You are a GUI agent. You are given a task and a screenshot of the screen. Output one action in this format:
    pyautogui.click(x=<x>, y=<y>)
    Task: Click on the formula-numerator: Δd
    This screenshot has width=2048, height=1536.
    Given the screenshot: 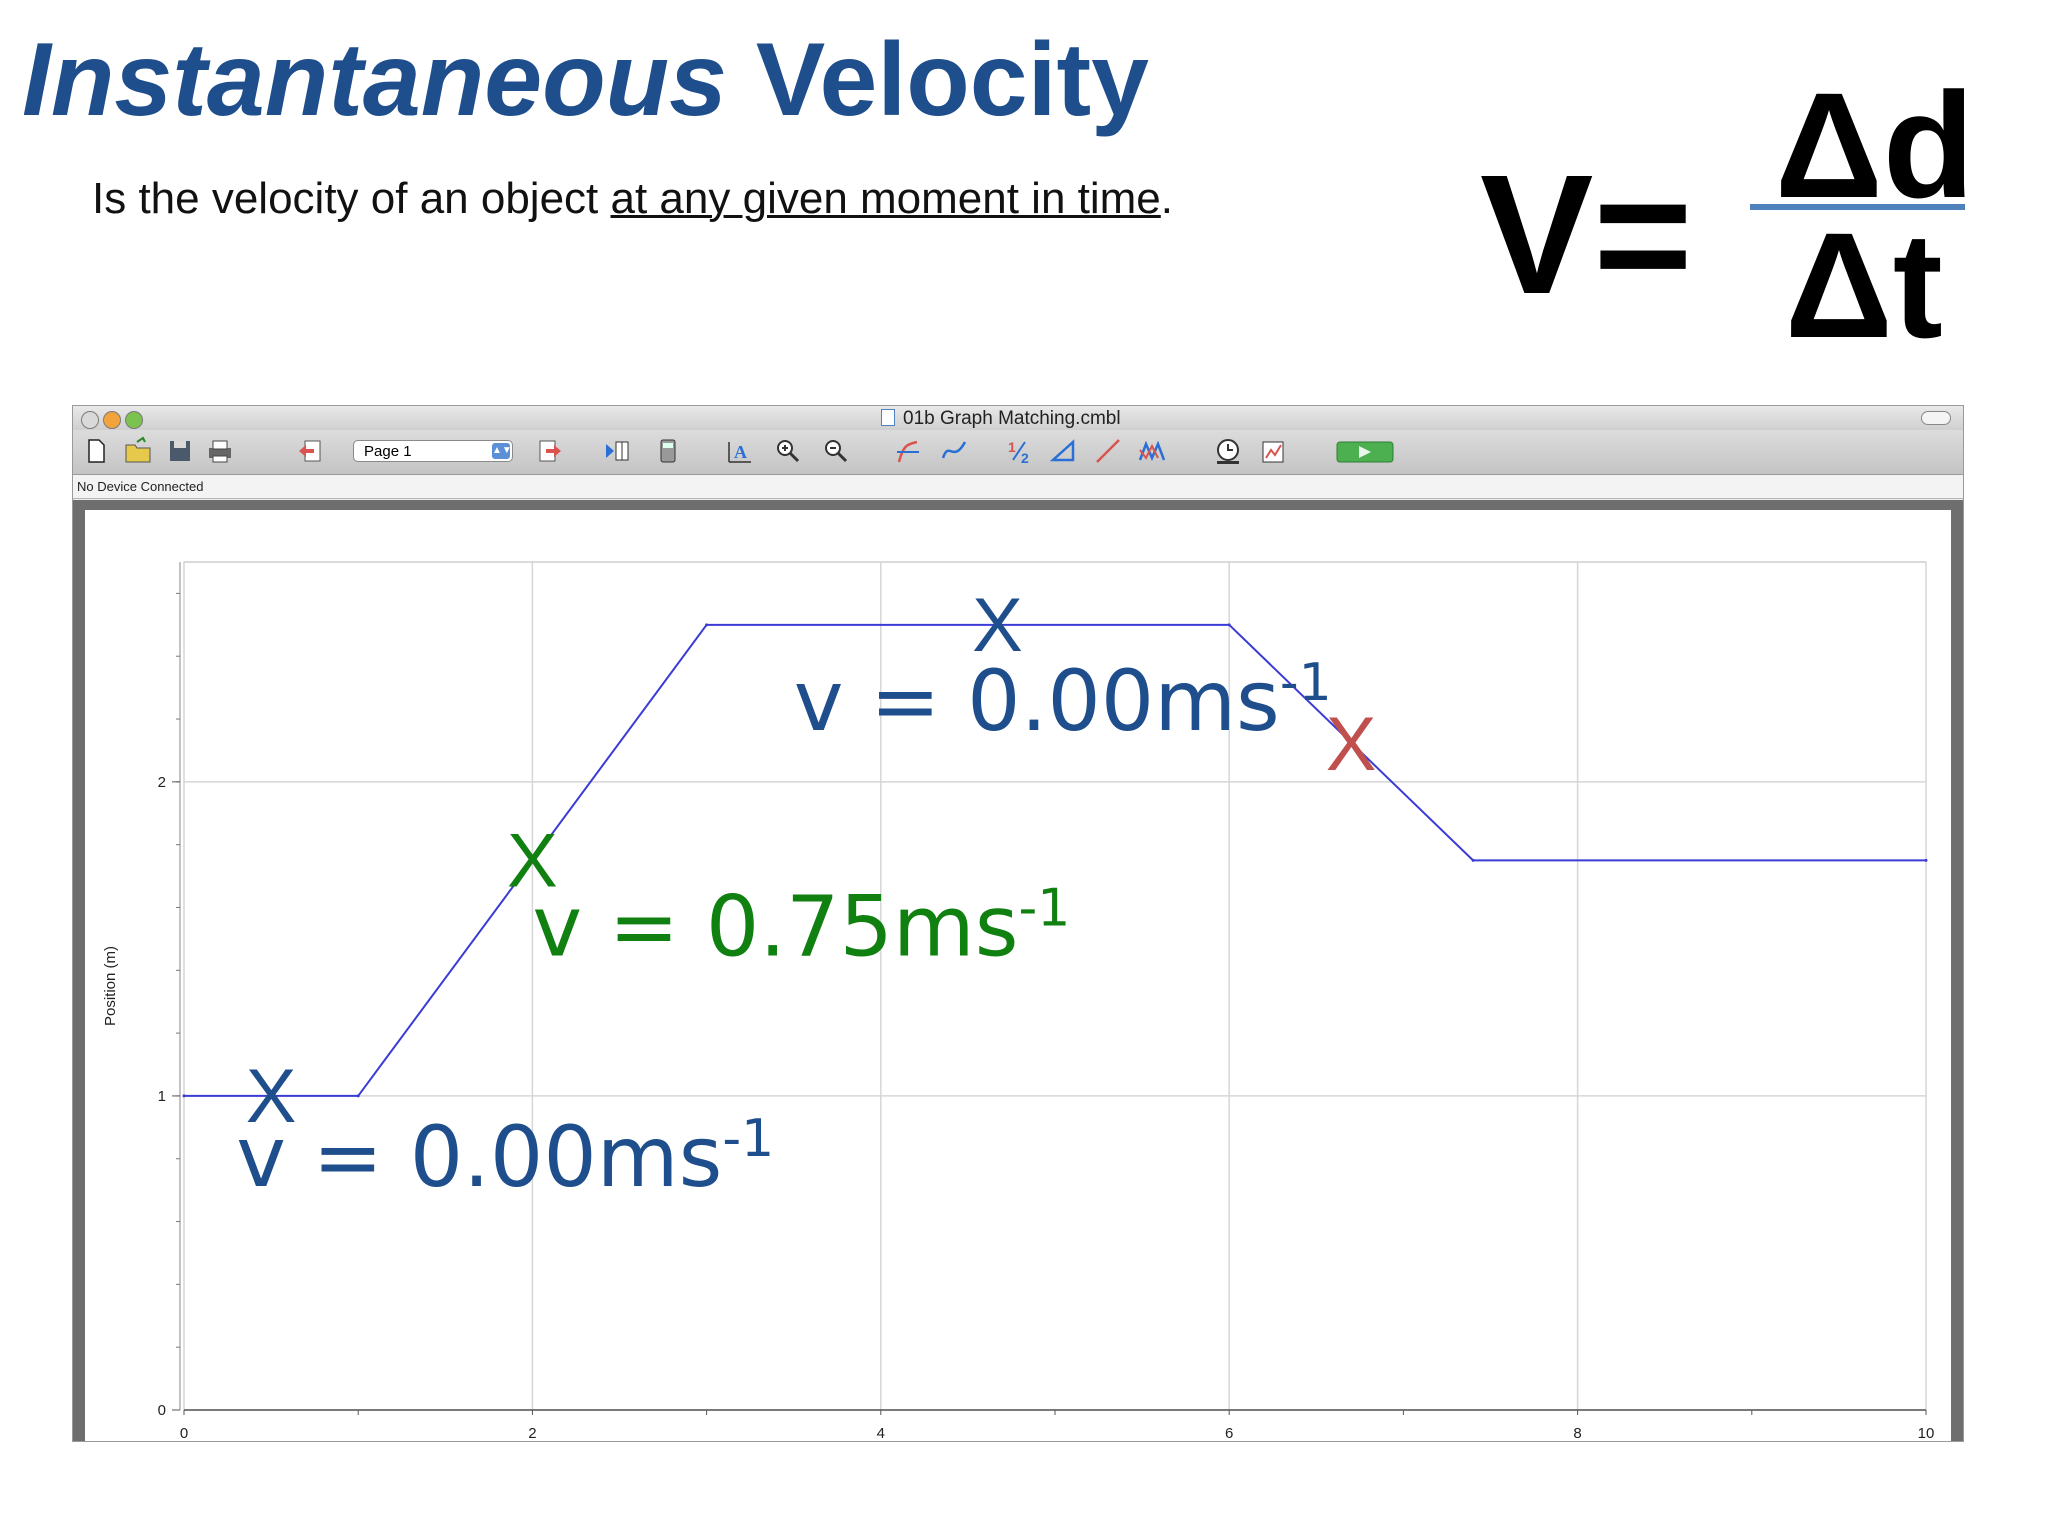 What is the action you would take?
    pyautogui.click(x=1875, y=145)
    